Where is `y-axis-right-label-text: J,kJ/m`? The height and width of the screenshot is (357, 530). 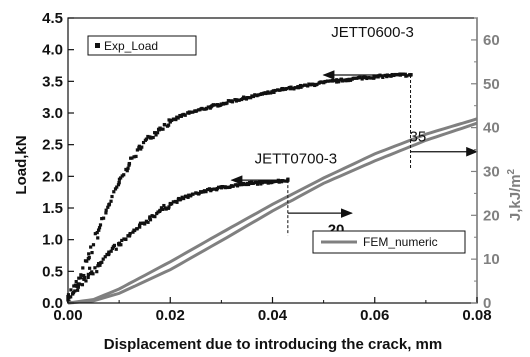
y-axis-right-label-text: J,kJ/m is located at coordinates (515, 197).